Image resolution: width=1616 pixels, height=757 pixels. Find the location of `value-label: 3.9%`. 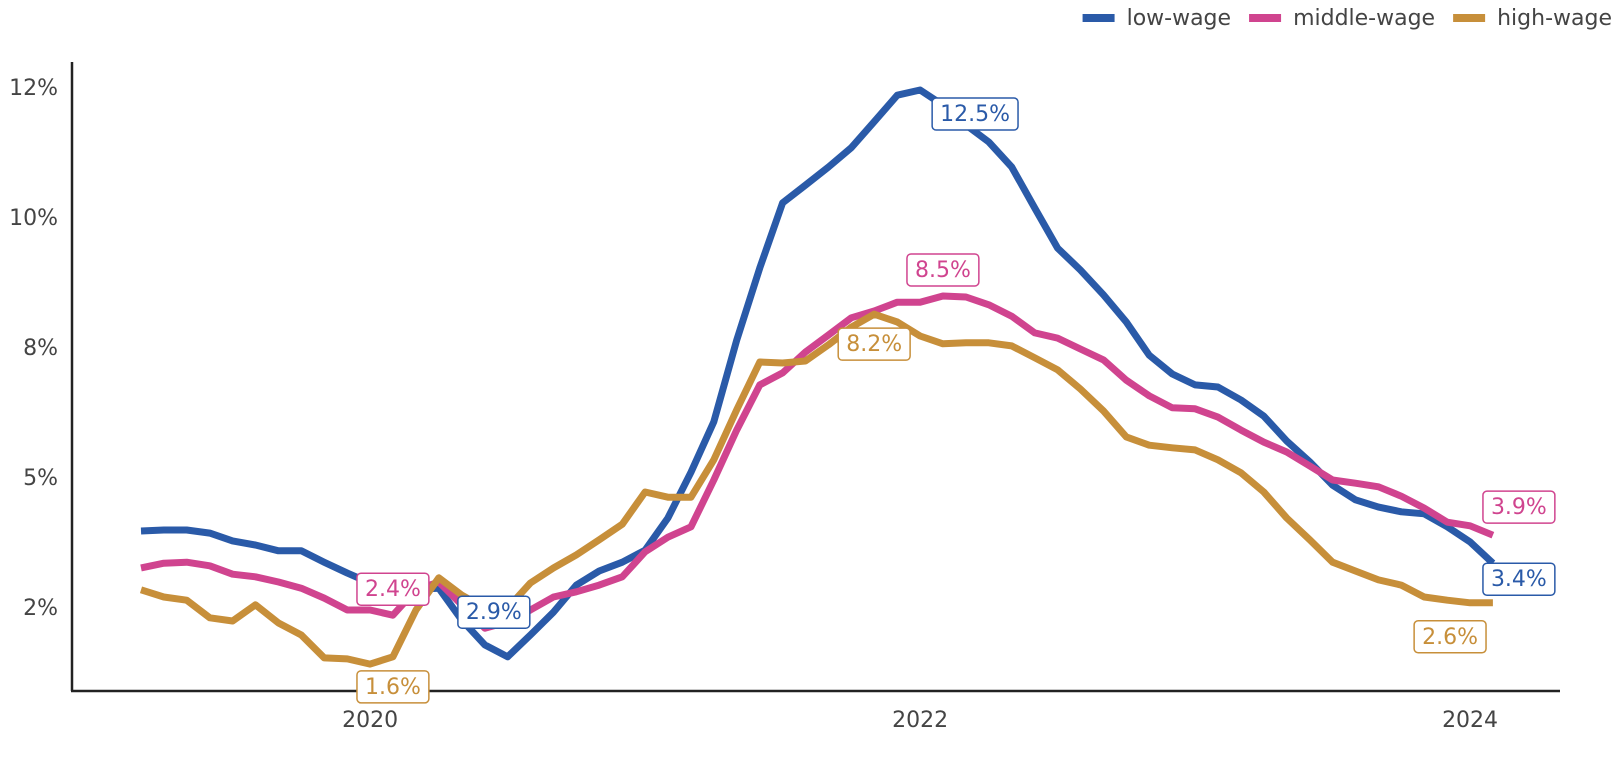

value-label: 3.9% is located at coordinates (1519, 507).